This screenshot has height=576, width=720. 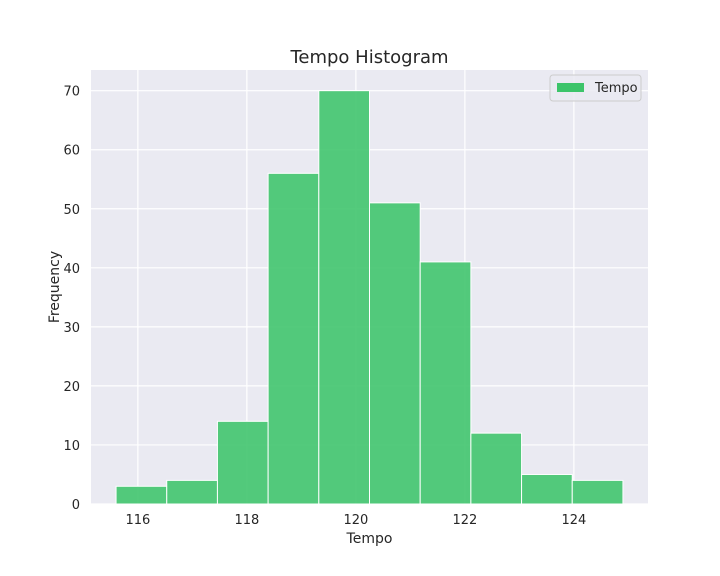 What do you see at coordinates (137, 520) in the screenshot?
I see `x-tick-label-0: 116` at bounding box center [137, 520].